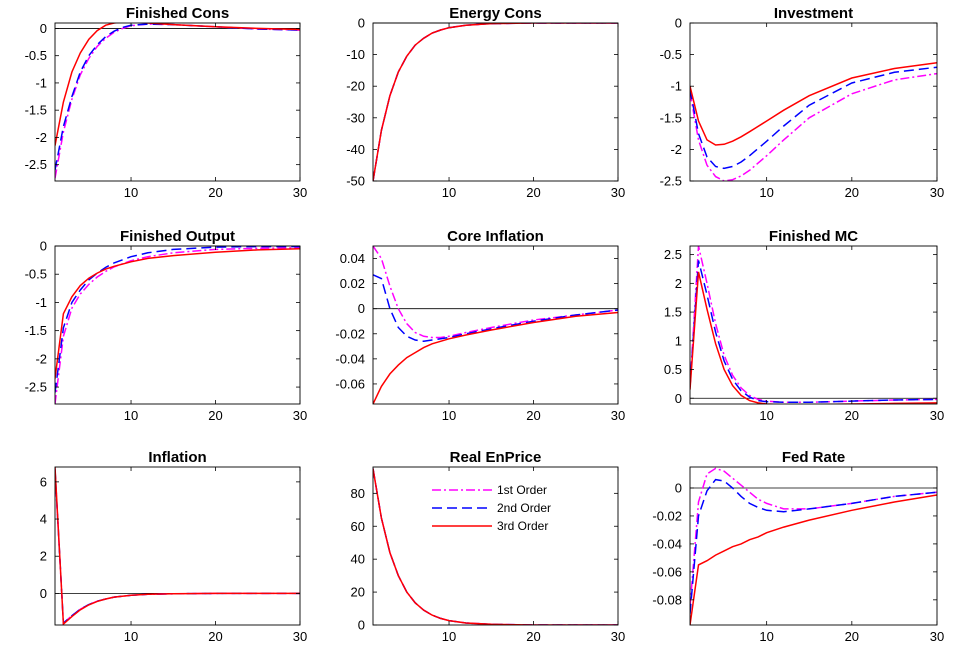  What do you see at coordinates (43, 519) in the screenshot?
I see `y-tick-label: 4` at bounding box center [43, 519].